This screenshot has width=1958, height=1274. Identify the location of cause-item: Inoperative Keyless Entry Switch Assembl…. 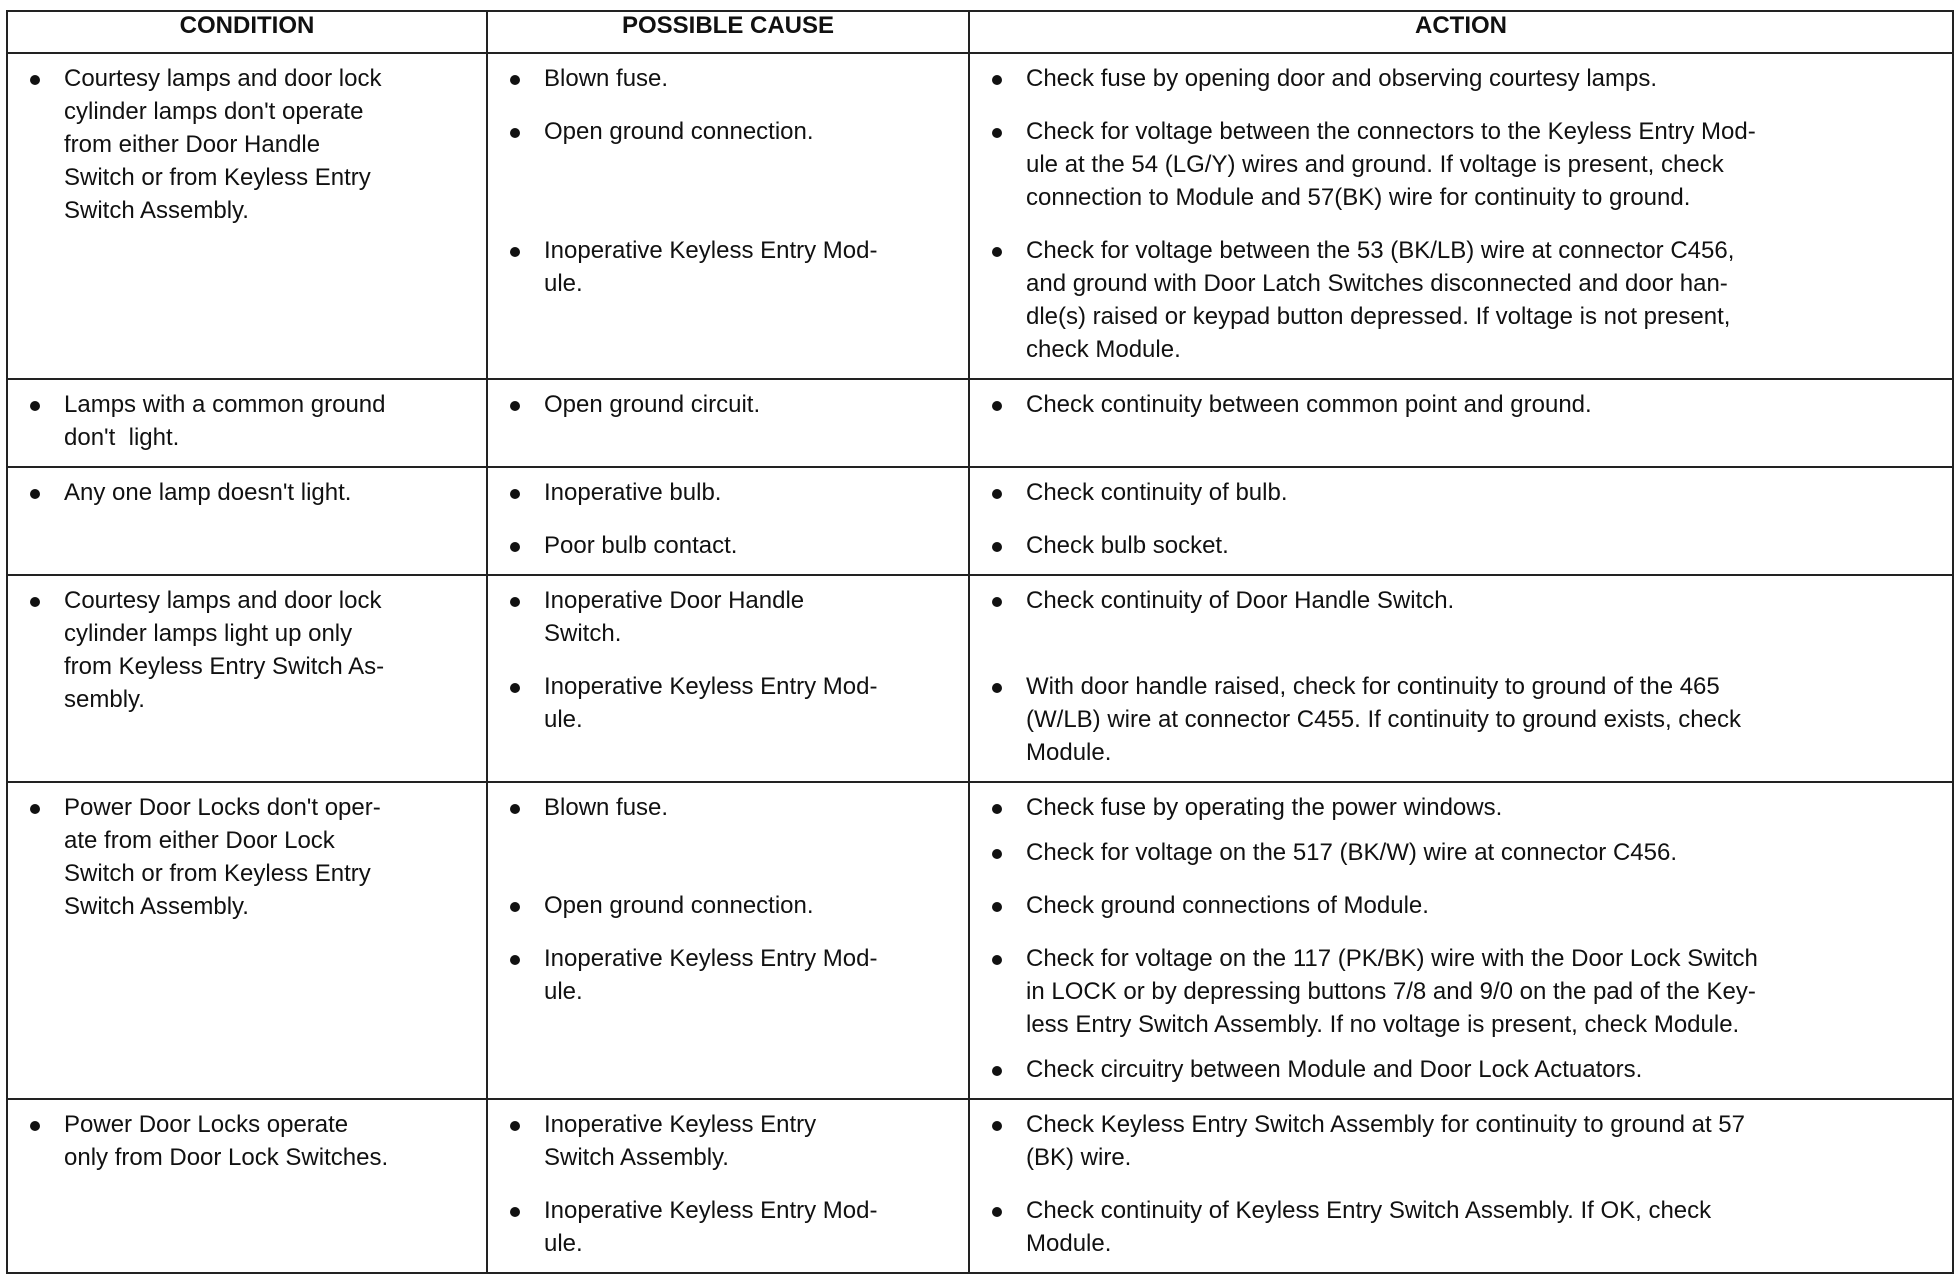
(733, 1141).